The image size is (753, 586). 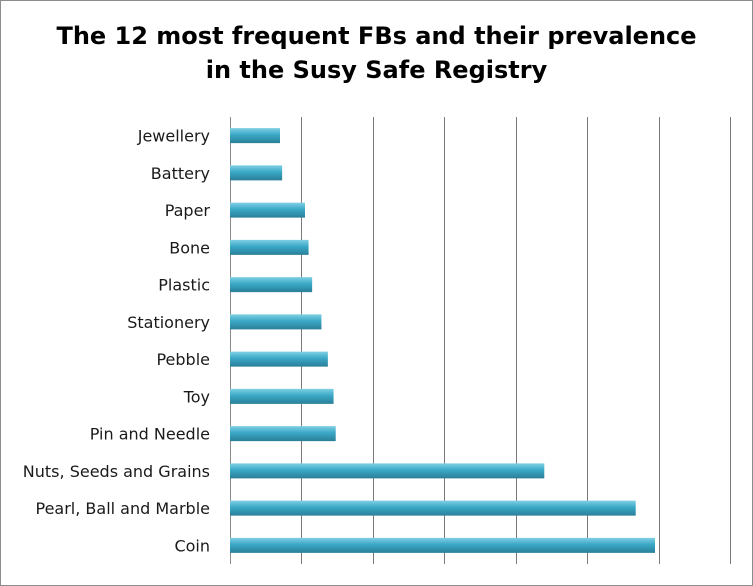 I want to click on category-label-2: Paper, so click(x=188, y=210).